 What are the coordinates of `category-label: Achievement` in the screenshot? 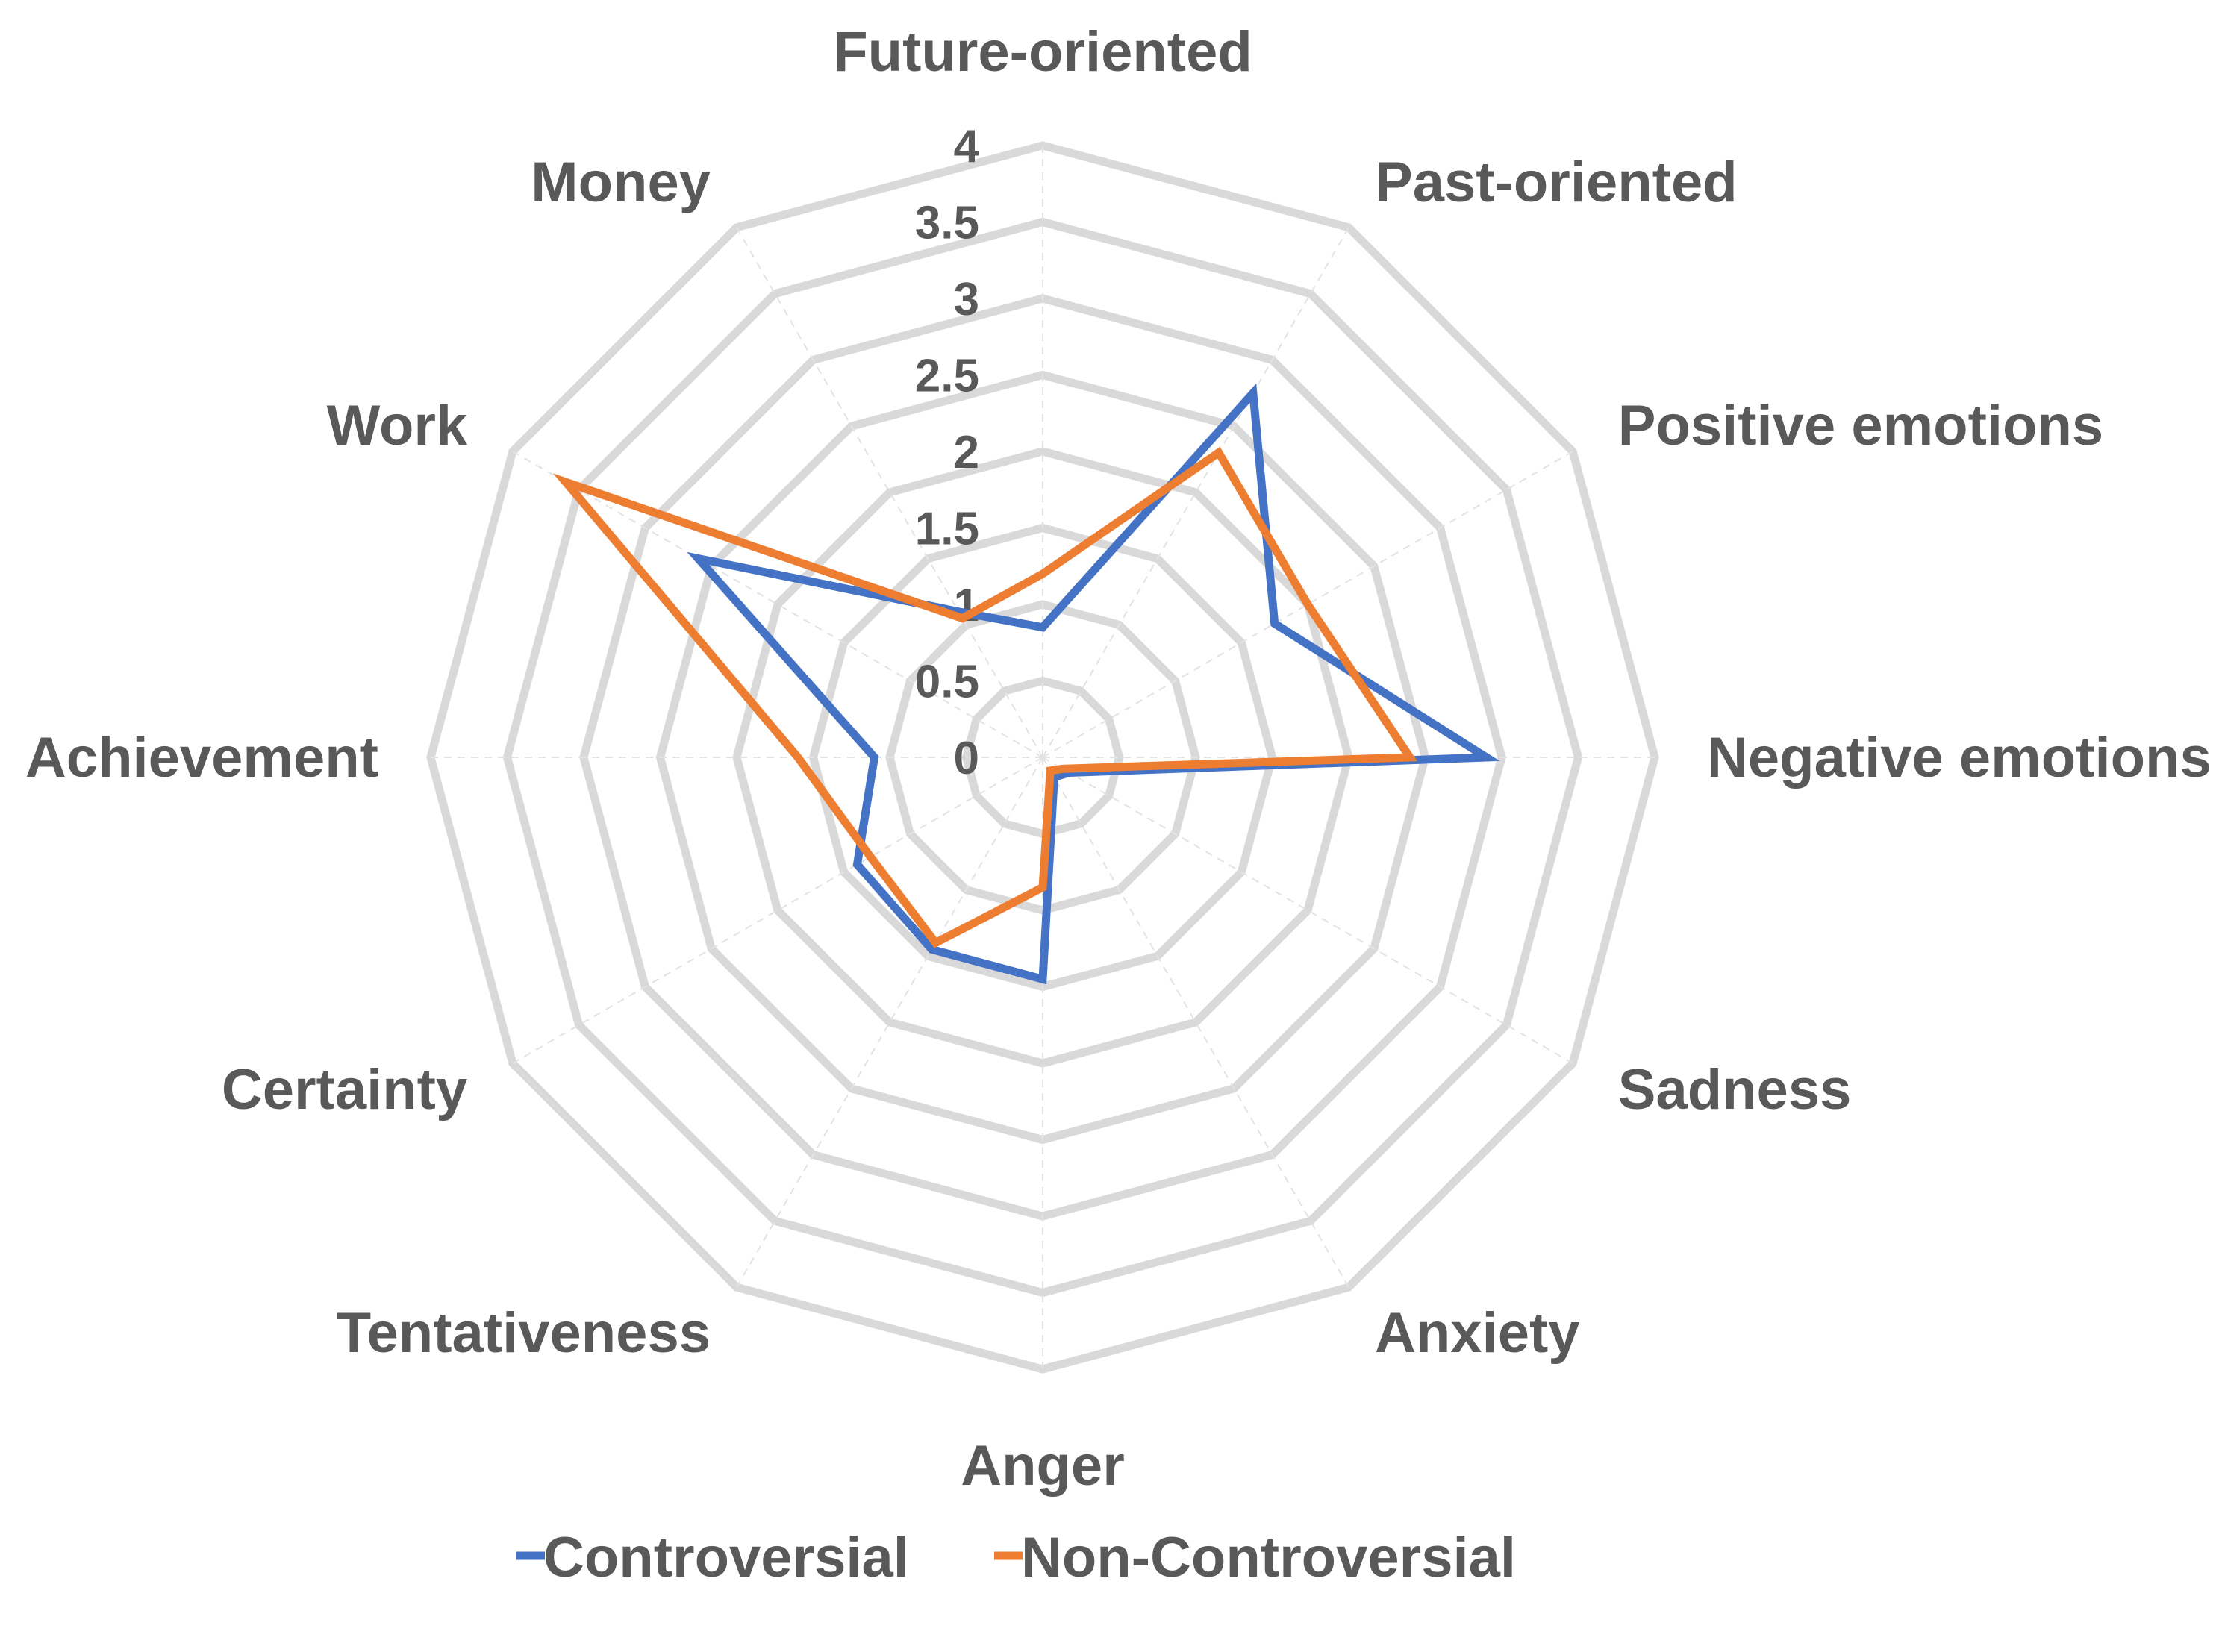 It's located at (201, 757).